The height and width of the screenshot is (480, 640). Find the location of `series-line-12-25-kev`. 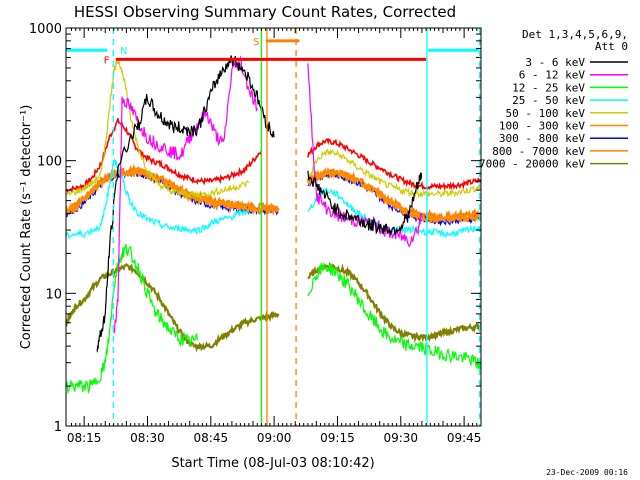

series-line-12-25-kev is located at coordinates (132, 319).